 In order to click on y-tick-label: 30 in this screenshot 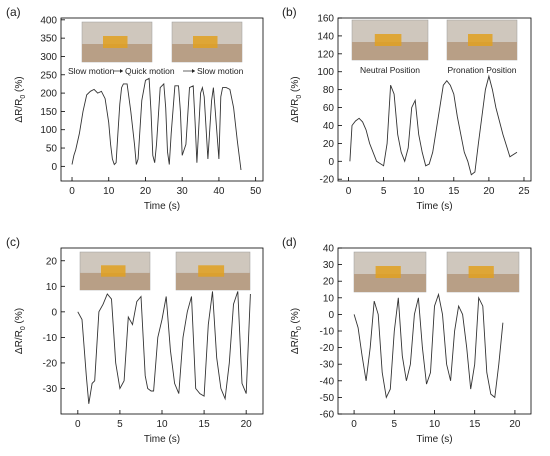, I will do `click(329, 265)`.